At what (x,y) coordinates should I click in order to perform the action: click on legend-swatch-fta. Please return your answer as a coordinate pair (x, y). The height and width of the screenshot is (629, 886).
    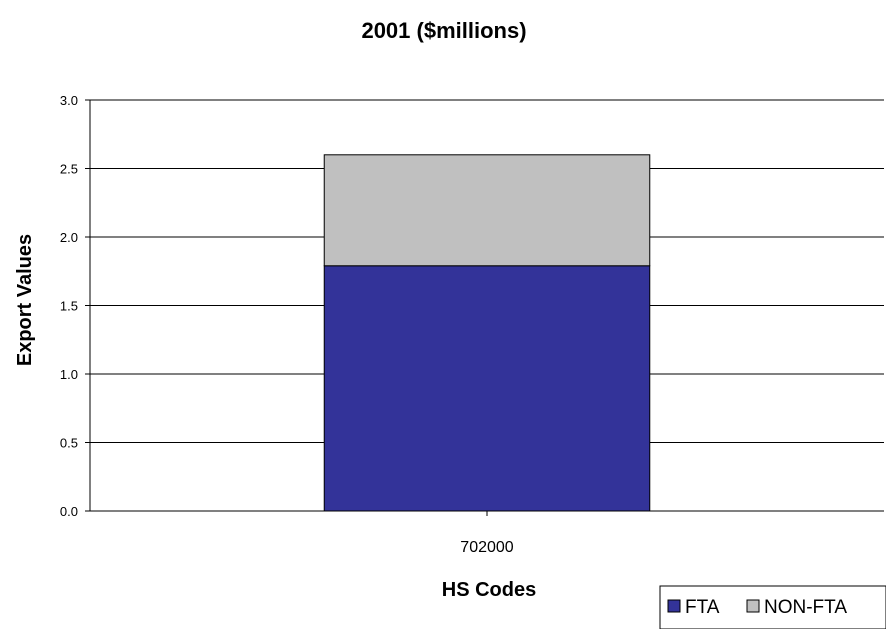
    Looking at the image, I should click on (674, 606).